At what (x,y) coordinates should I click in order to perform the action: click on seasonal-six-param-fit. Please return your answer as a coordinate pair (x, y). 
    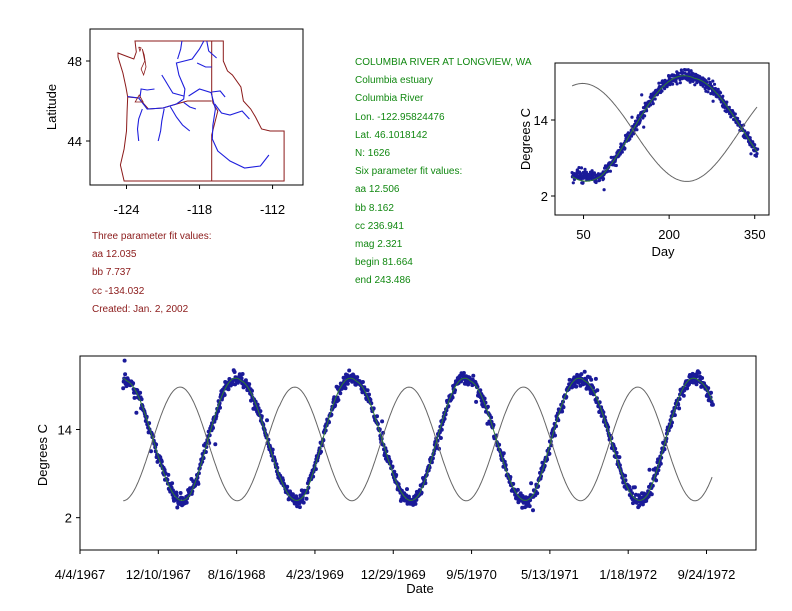
    Looking at the image, I should click on (664, 128).